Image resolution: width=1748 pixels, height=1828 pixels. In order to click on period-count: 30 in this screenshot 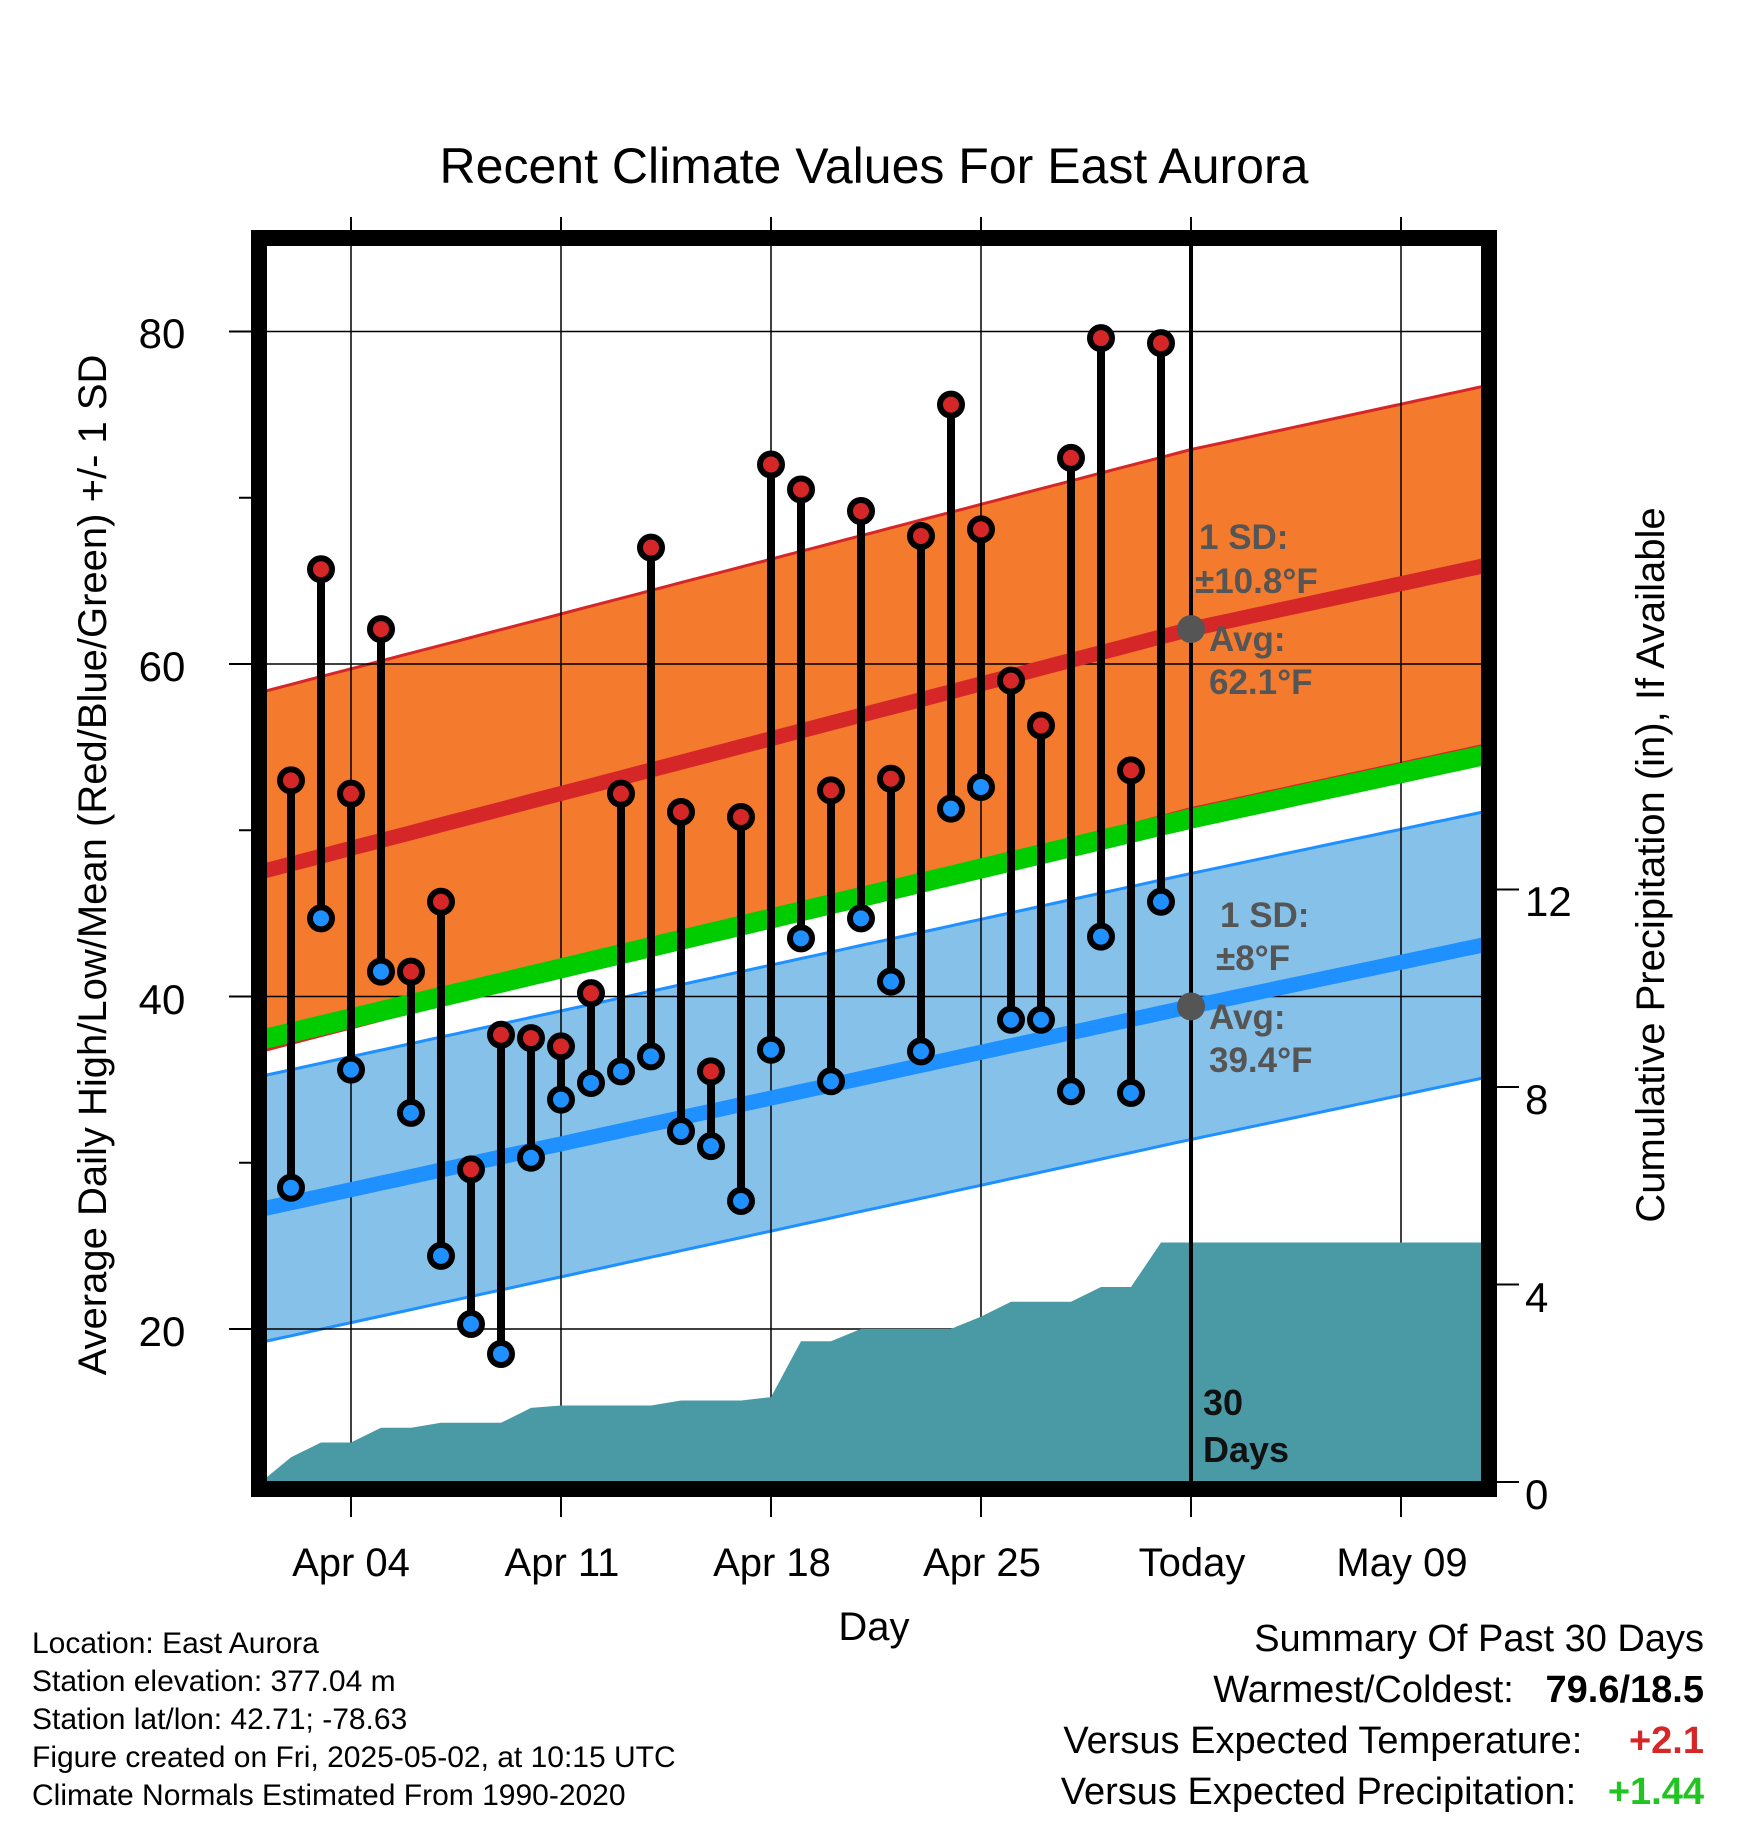, I will do `click(1223, 1402)`.